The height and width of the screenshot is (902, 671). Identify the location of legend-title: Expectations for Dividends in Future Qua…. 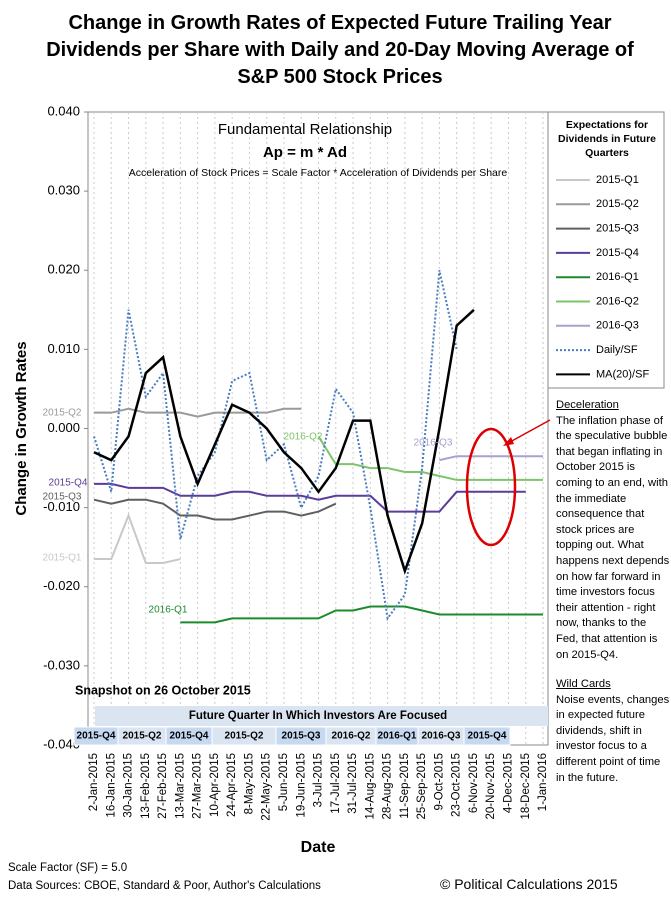
(606, 139).